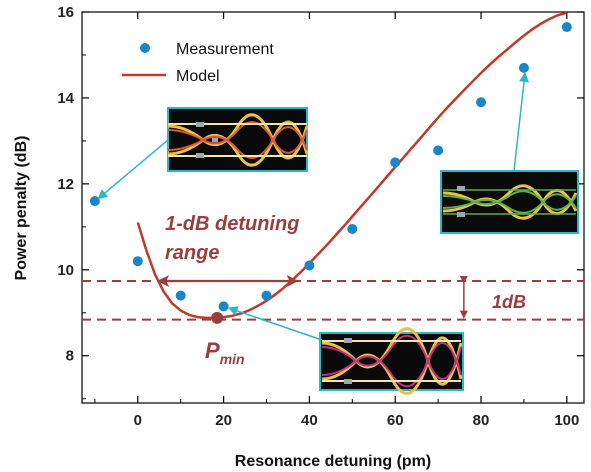 This screenshot has height=472, width=591. I want to click on x-tick-label: 80, so click(481, 420).